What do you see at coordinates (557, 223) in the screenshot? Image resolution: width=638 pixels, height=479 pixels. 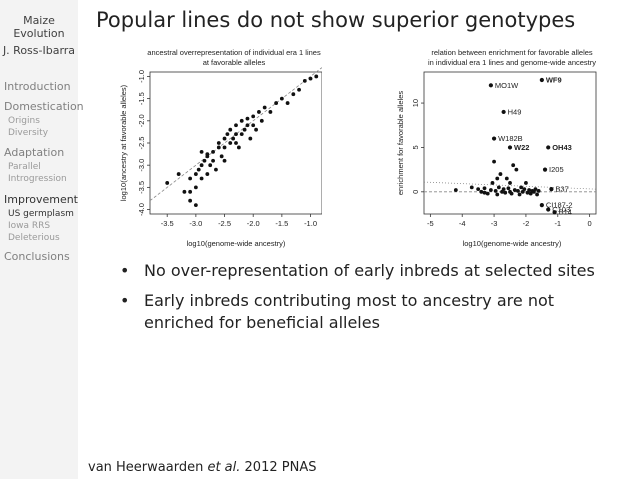 I see `x-tick-label: -1` at bounding box center [557, 223].